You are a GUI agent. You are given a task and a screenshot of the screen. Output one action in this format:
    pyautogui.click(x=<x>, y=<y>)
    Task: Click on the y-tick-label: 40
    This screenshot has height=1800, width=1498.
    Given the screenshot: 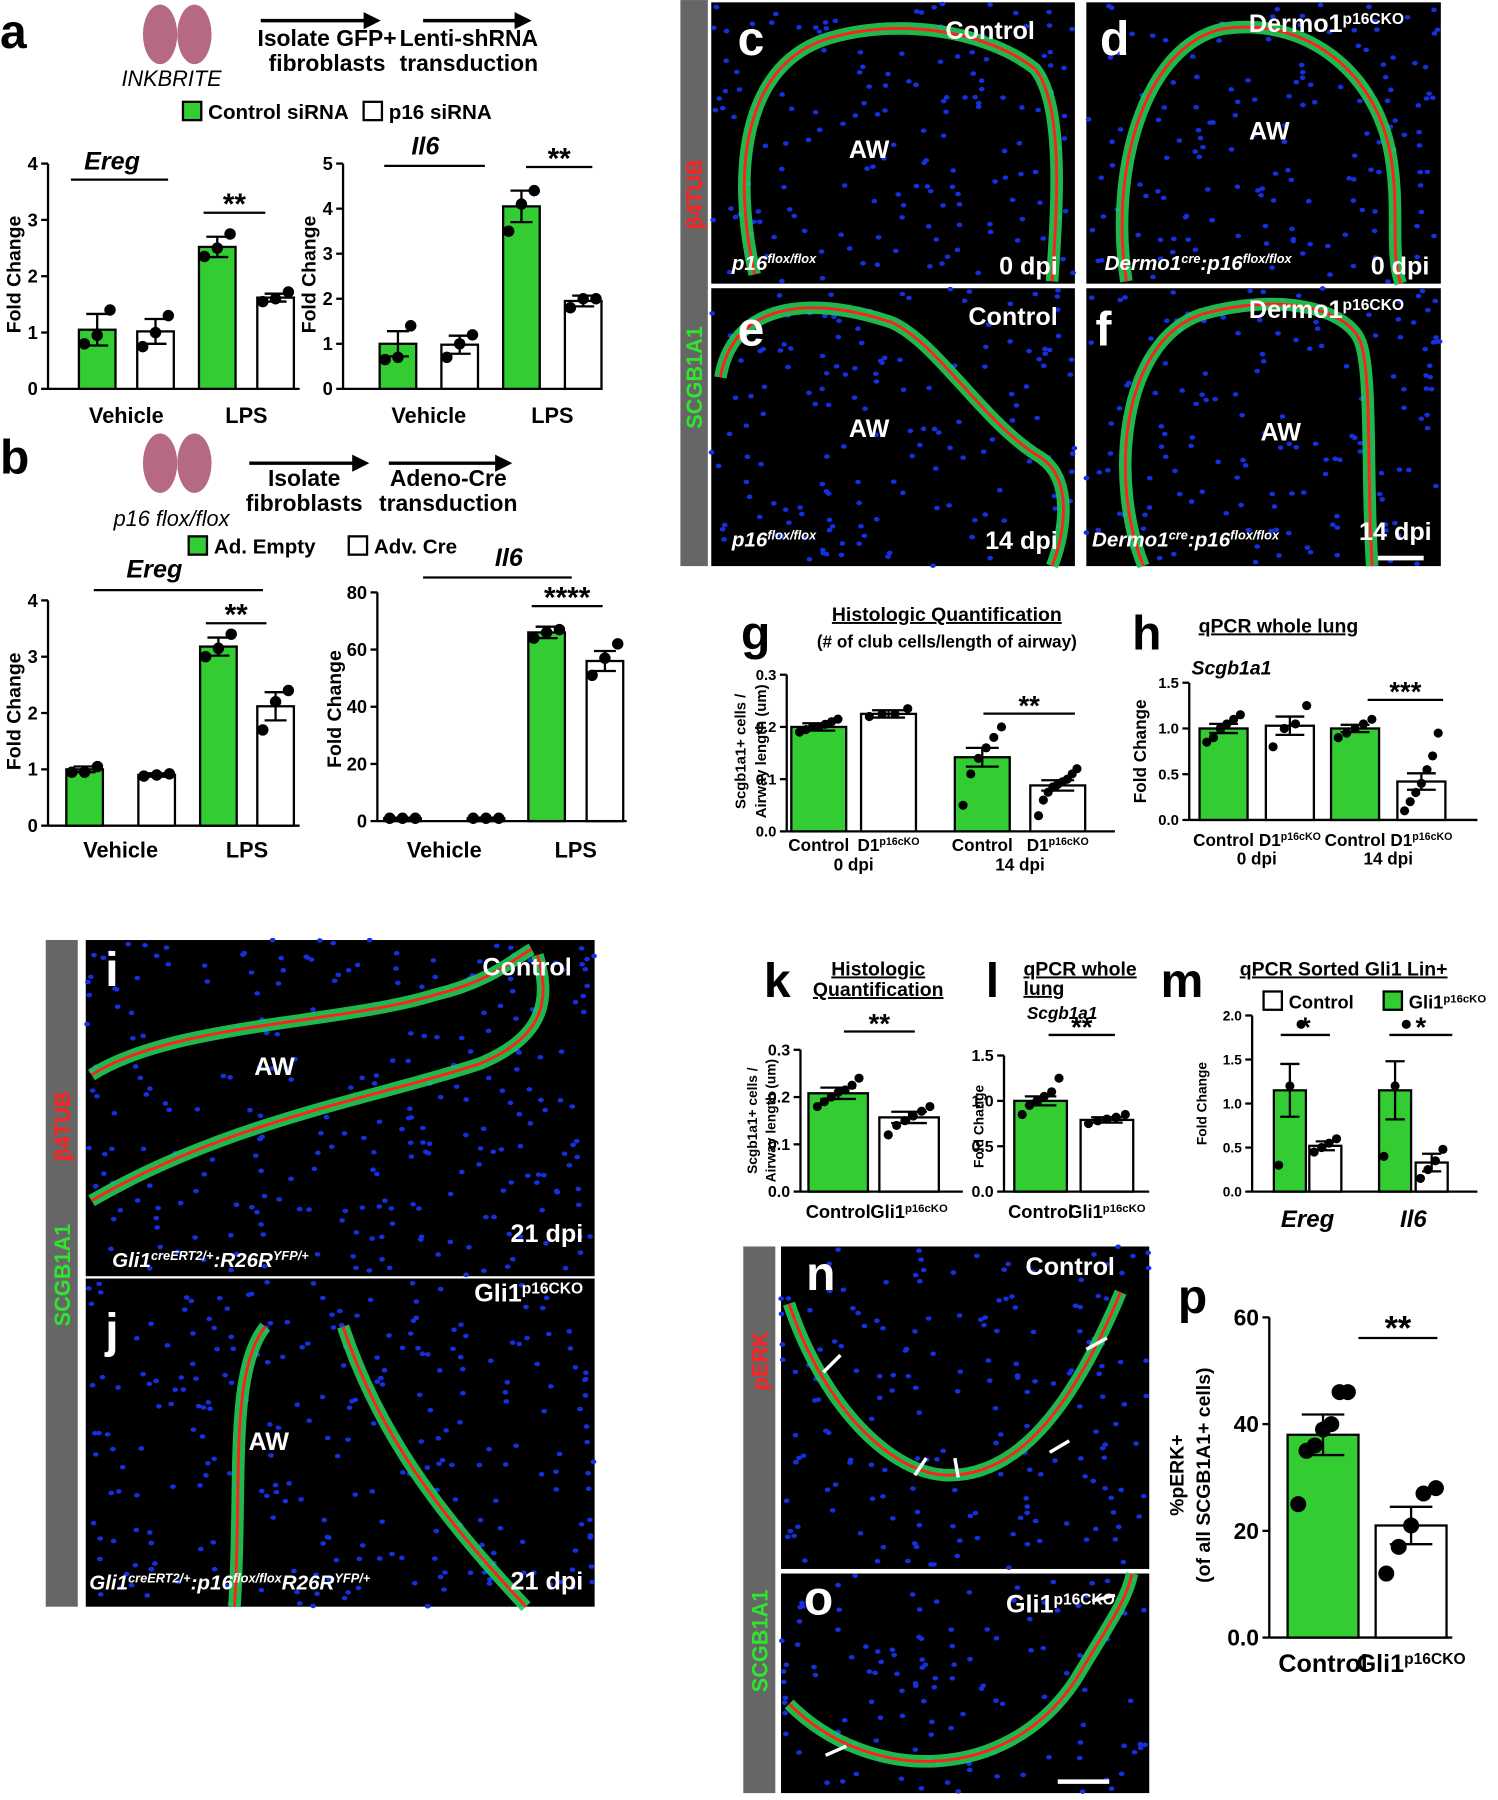 What is the action you would take?
    pyautogui.click(x=1246, y=1424)
    